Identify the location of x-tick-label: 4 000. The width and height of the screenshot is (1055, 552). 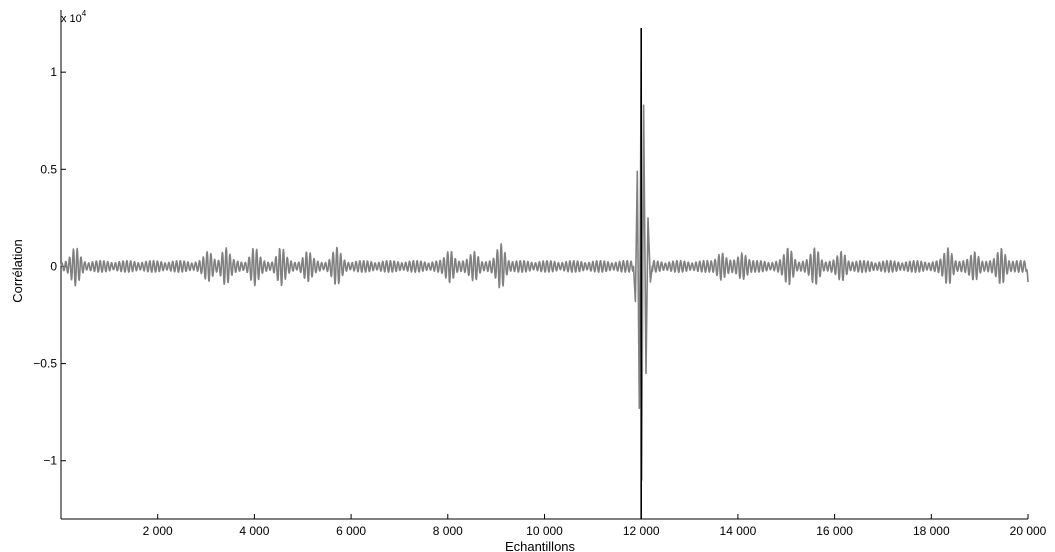
(254, 531).